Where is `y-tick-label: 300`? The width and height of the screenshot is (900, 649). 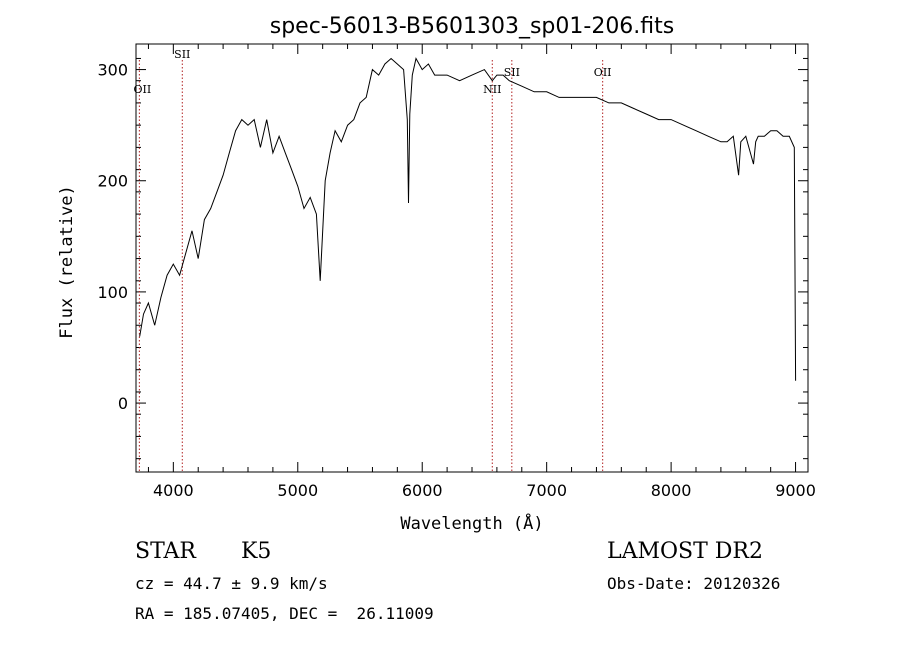 y-tick-label: 300 is located at coordinates (112, 70).